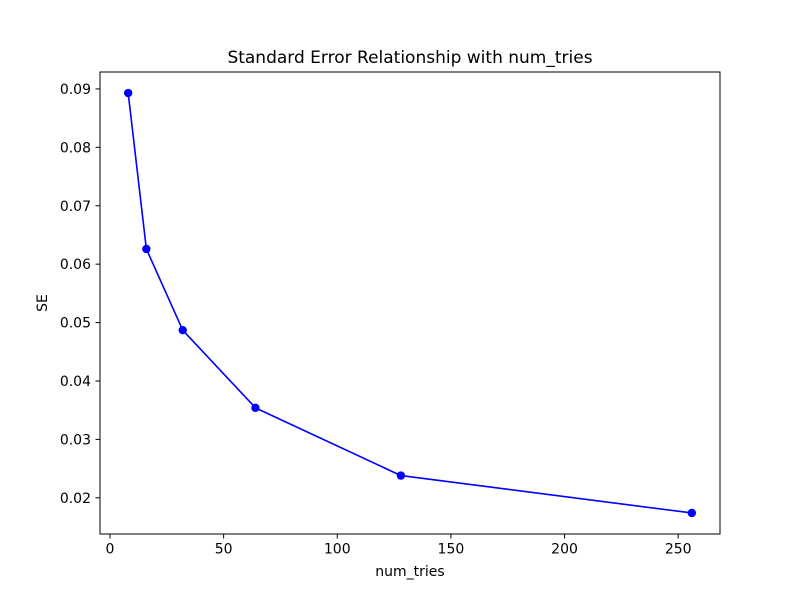 Image resolution: width=800 pixels, height=600 pixels. Describe the element at coordinates (110, 550) in the screenshot. I see `x-tick-label: 0` at that location.